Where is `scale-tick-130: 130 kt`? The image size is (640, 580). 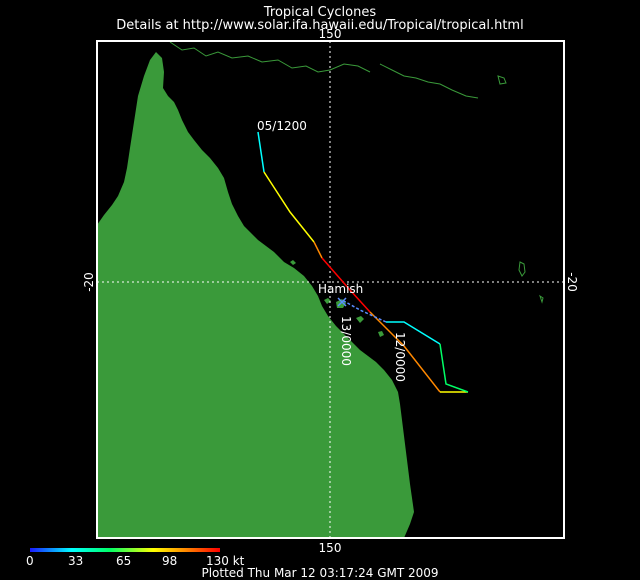 scale-tick-130: 130 kt is located at coordinates (225, 561).